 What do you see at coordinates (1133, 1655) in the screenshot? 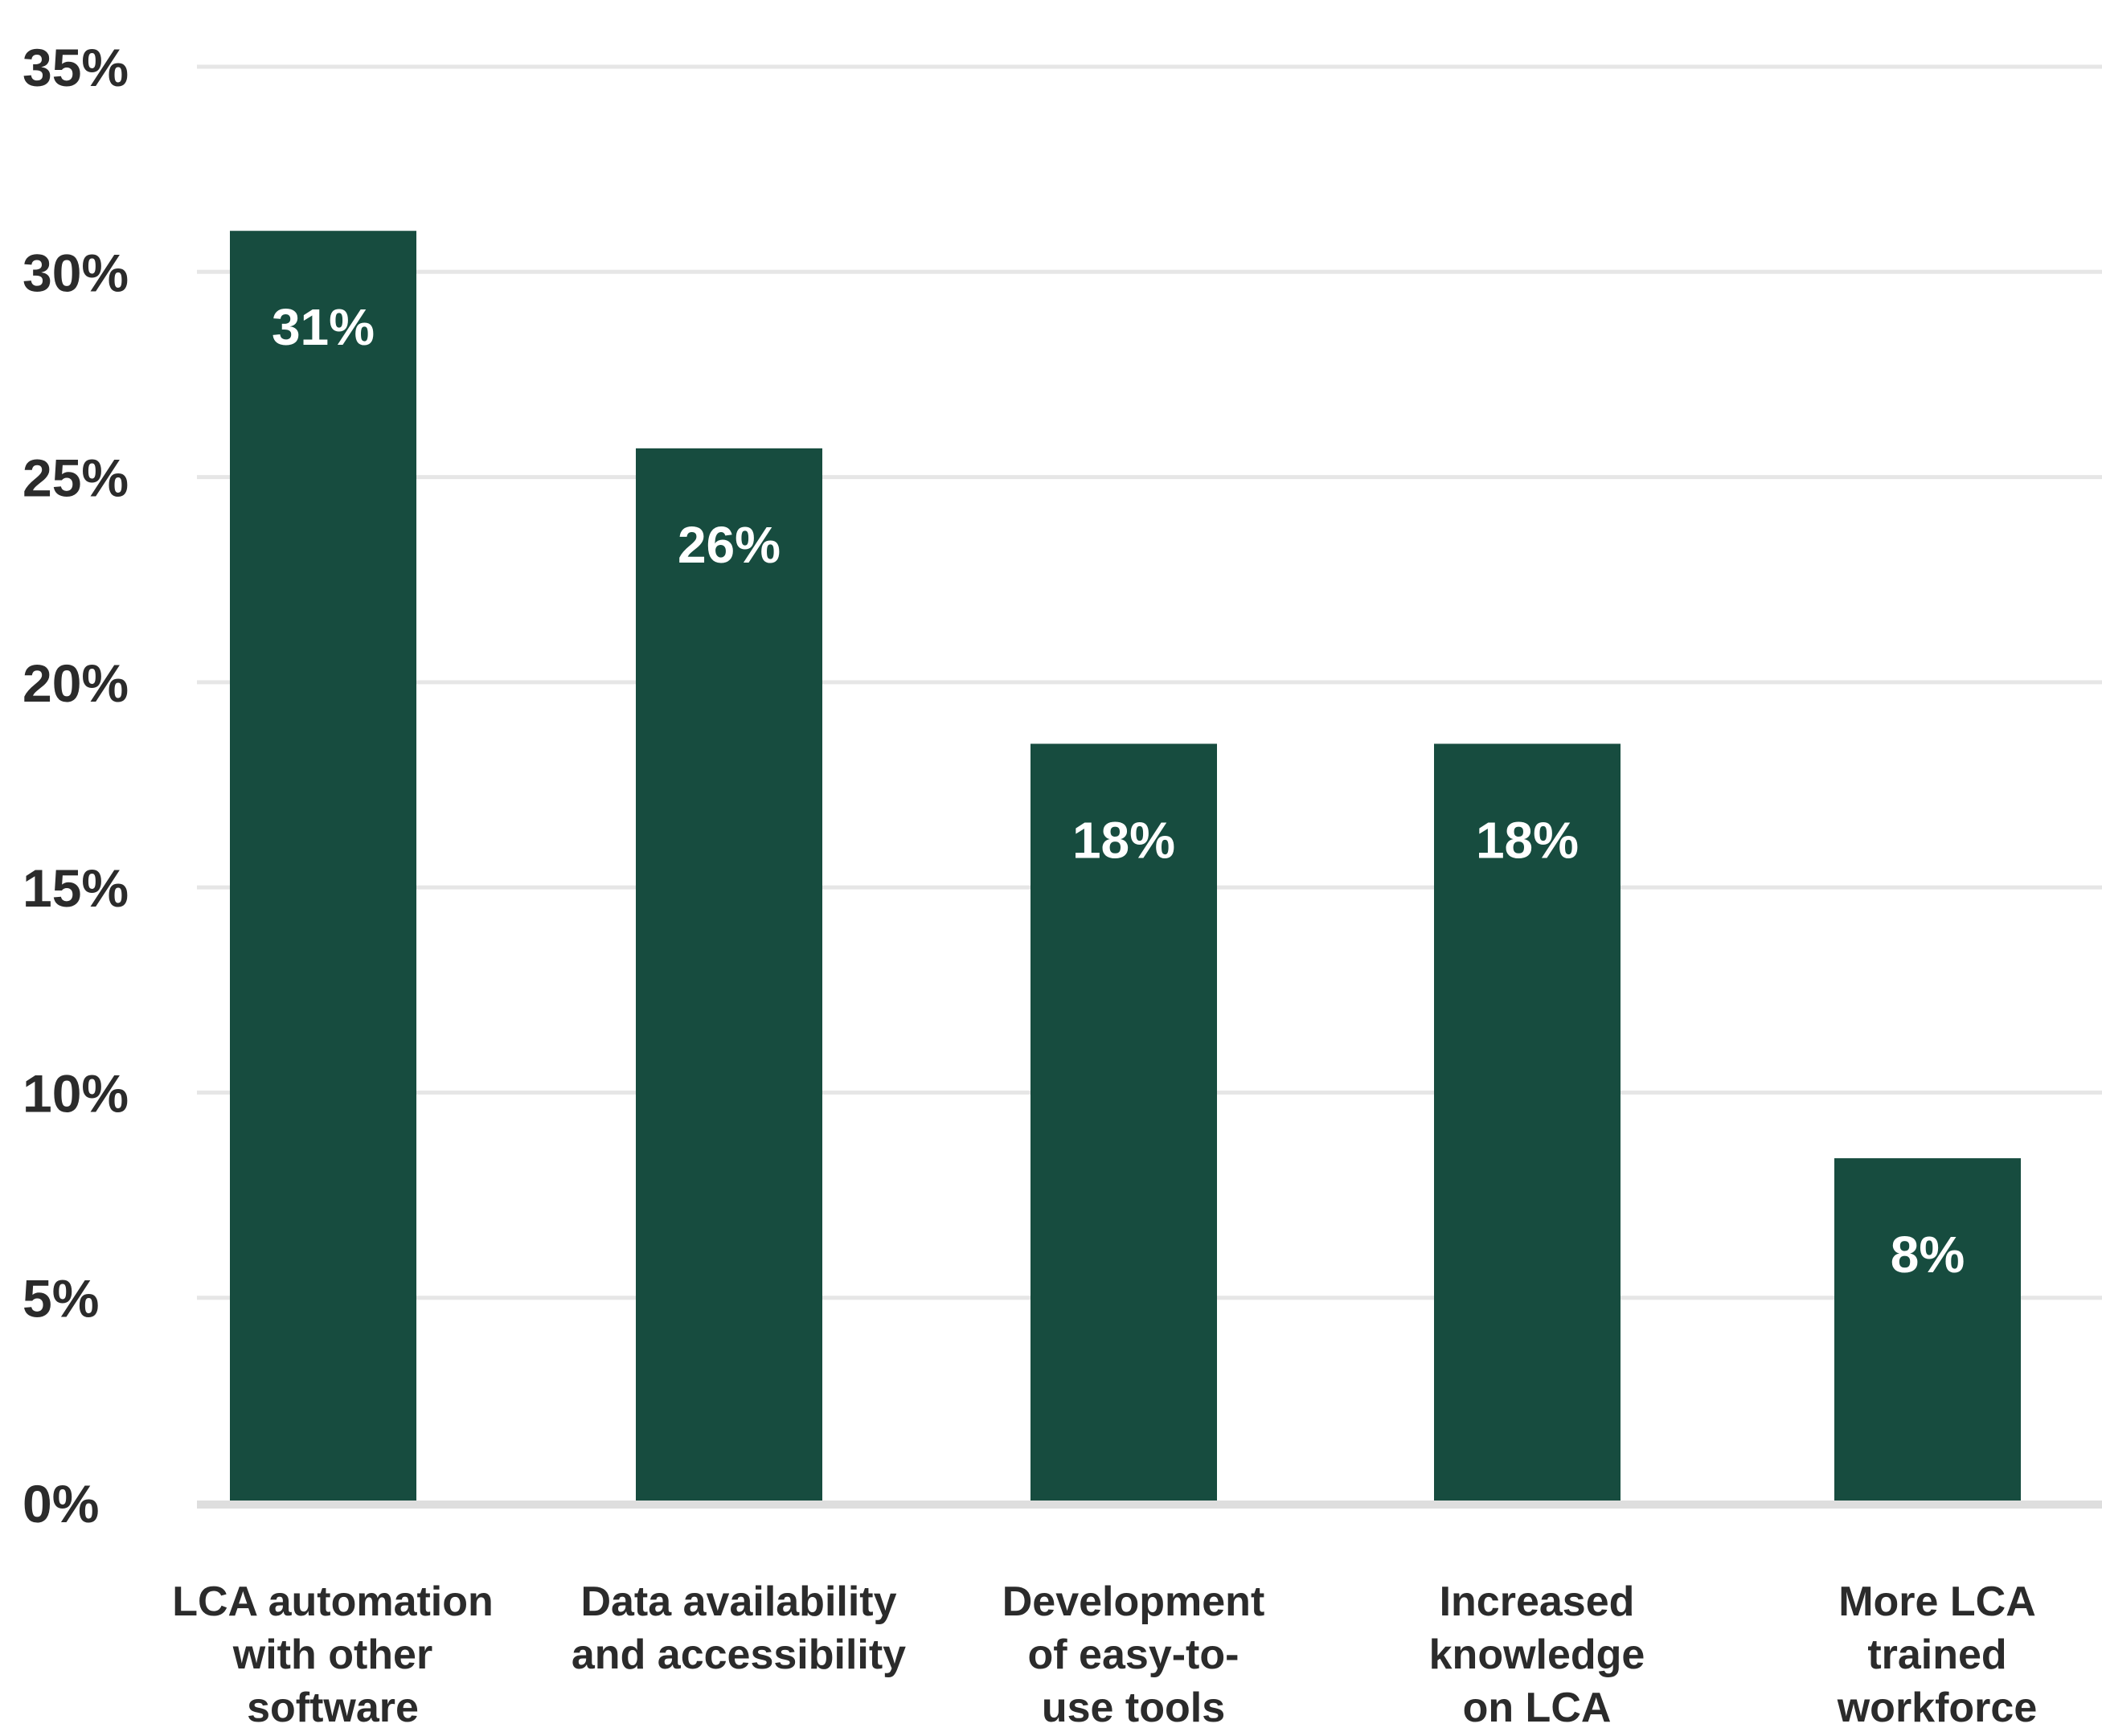
I see `x-category-label: of easy-to-` at bounding box center [1133, 1655].